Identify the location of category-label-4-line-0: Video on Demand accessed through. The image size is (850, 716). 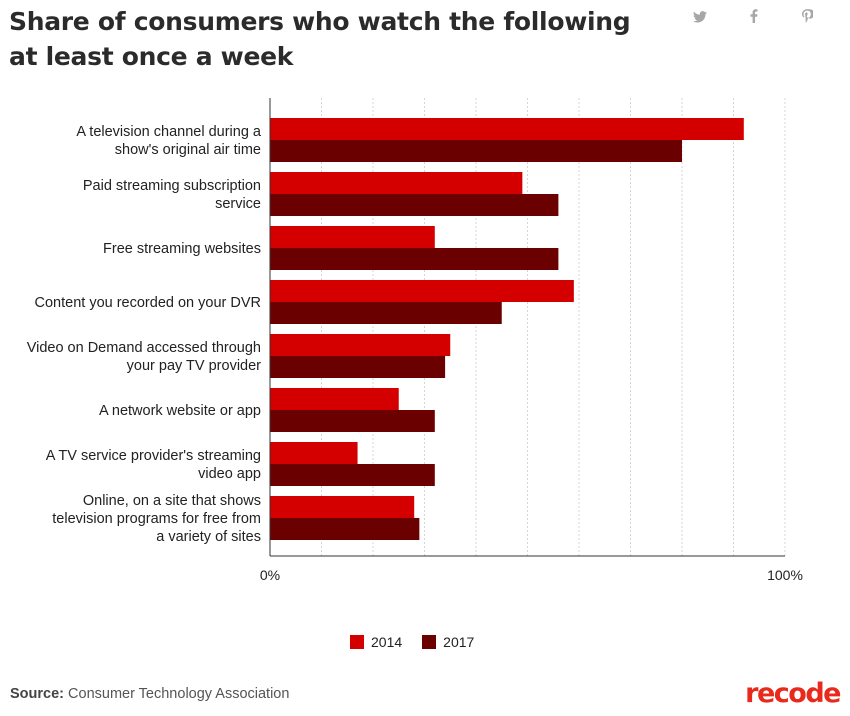
(144, 348).